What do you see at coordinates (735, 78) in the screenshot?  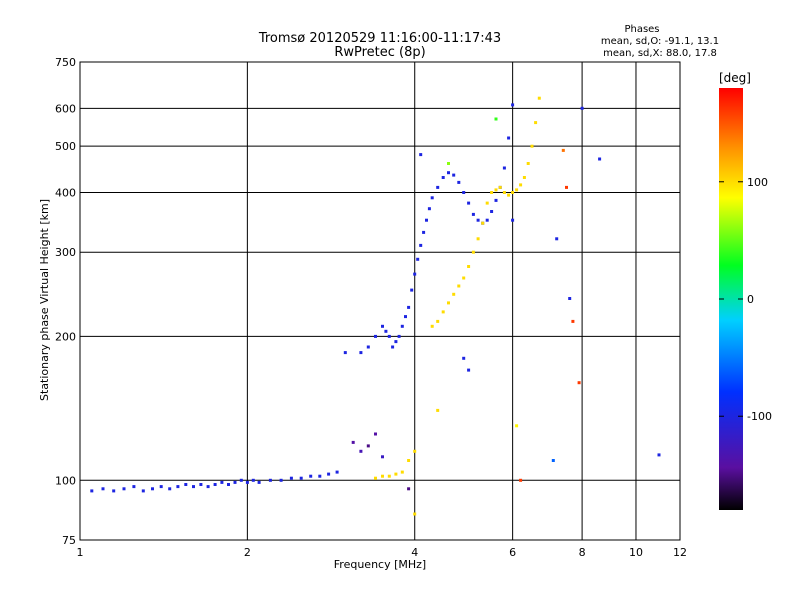 I see `colorbar-label: [deg]` at bounding box center [735, 78].